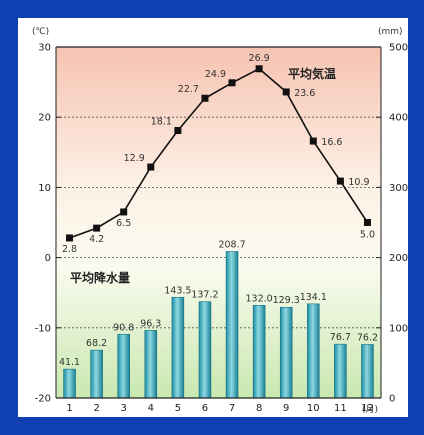 The width and height of the screenshot is (424, 435). Describe the element at coordinates (398, 118) in the screenshot. I see `right-tick-label: 400` at that location.